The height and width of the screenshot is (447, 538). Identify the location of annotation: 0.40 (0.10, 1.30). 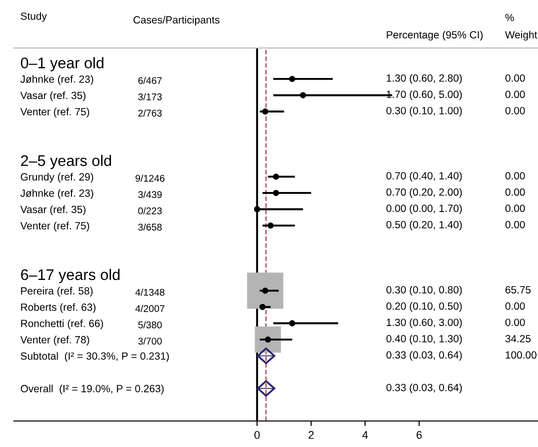
(424, 339).